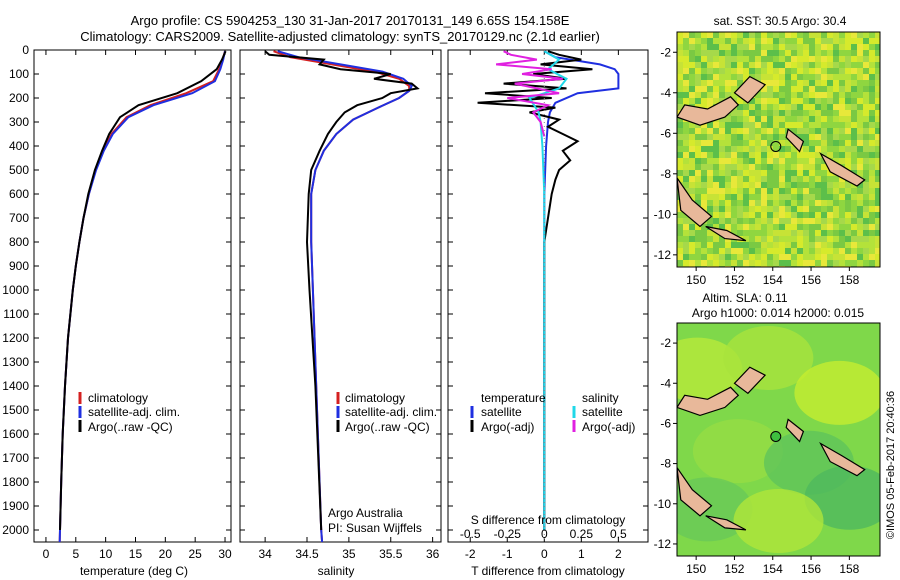 The image size is (900, 580). I want to click on legend-title-salinity: salinity, so click(600, 398).